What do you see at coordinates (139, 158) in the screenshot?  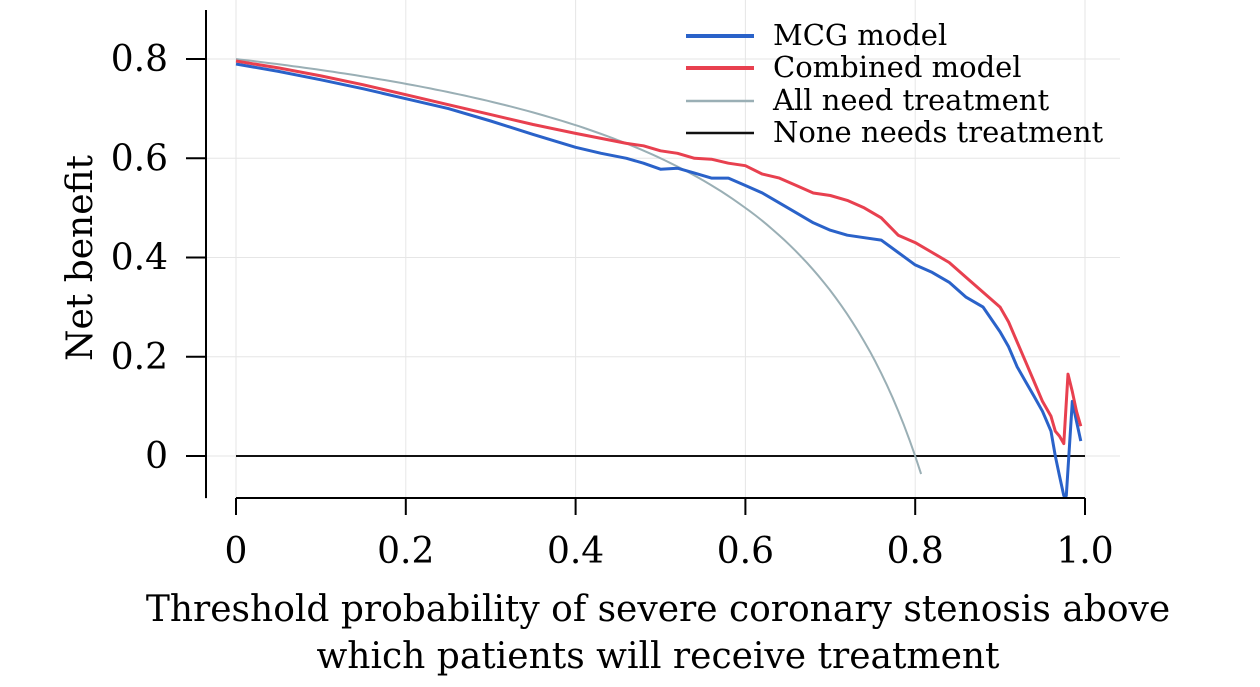 I see `y-tick-label: 0.6` at bounding box center [139, 158].